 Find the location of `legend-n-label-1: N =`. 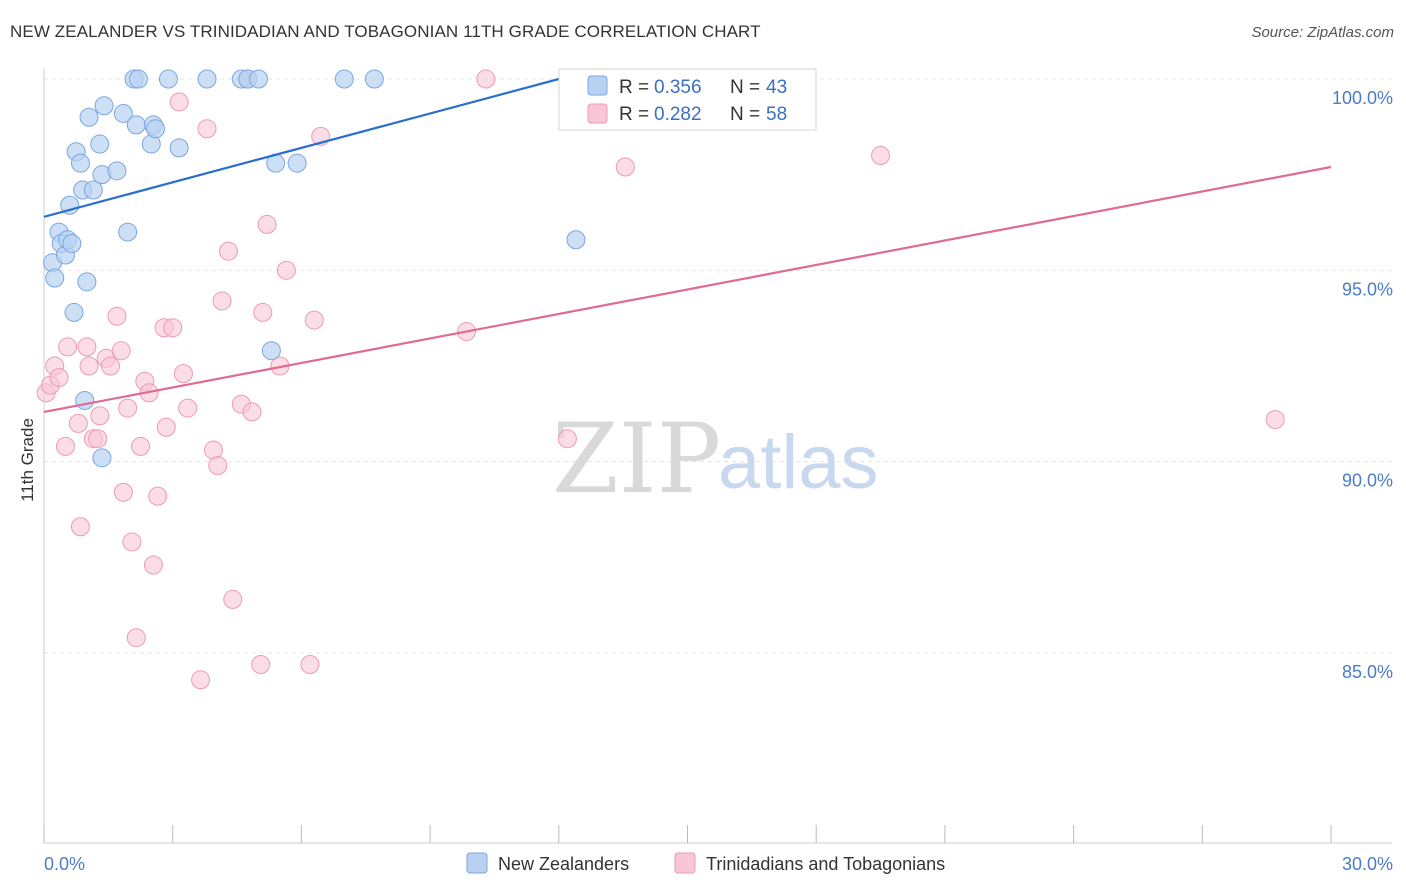

legend-n-label-1: N = is located at coordinates (745, 87).